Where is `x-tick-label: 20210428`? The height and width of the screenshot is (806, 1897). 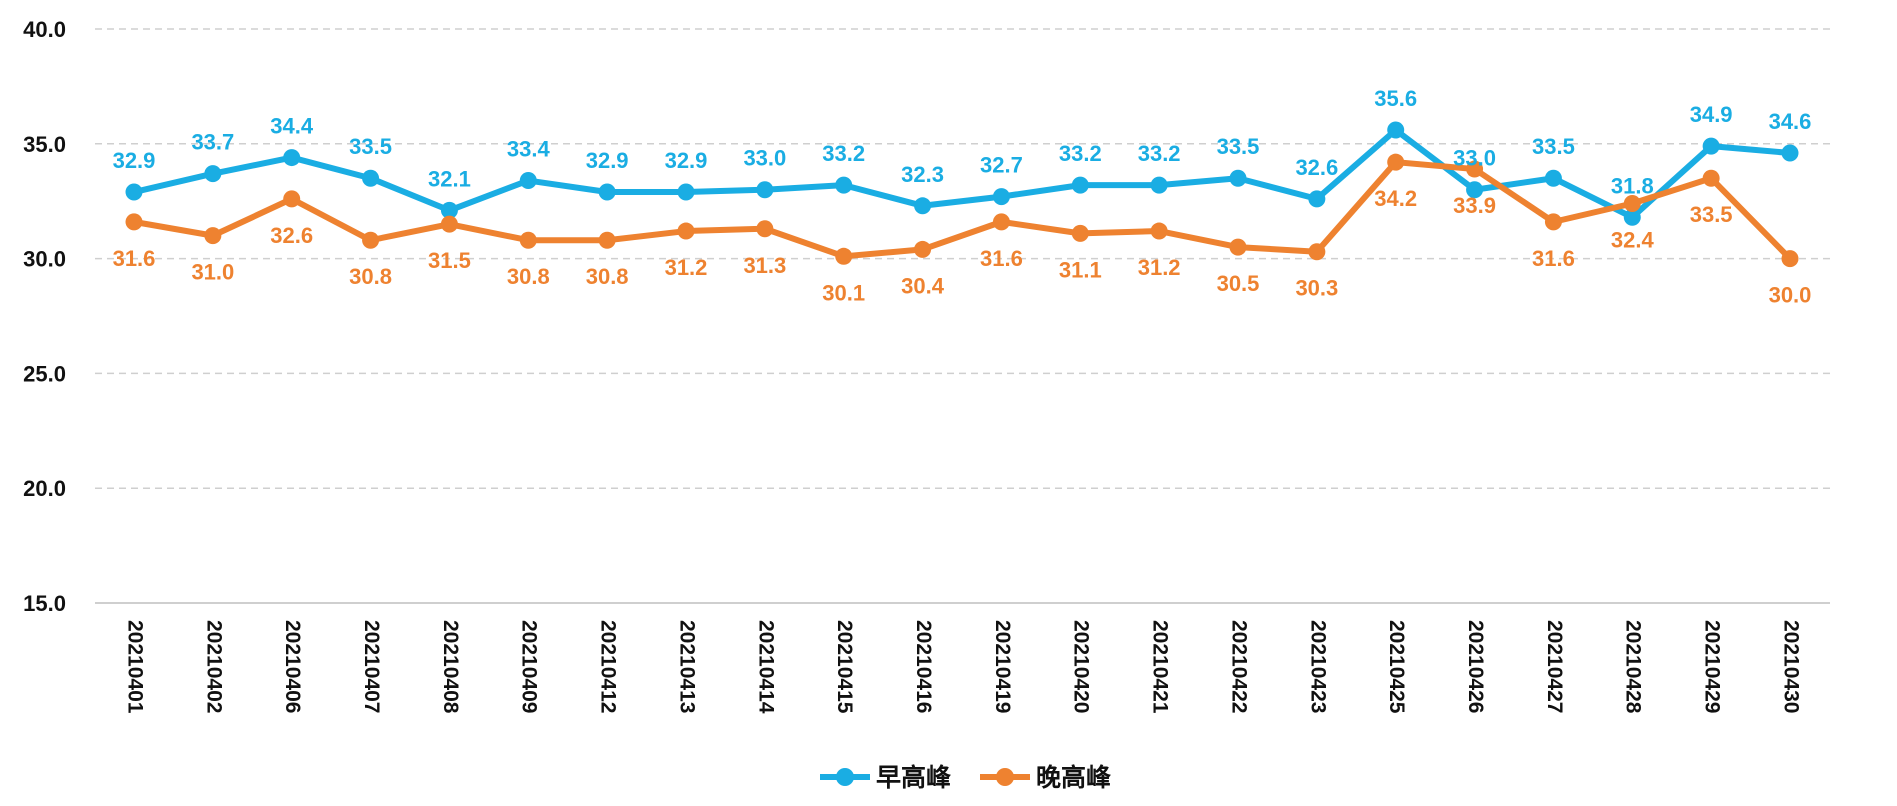 x-tick-label: 20210428 is located at coordinates (1633, 667).